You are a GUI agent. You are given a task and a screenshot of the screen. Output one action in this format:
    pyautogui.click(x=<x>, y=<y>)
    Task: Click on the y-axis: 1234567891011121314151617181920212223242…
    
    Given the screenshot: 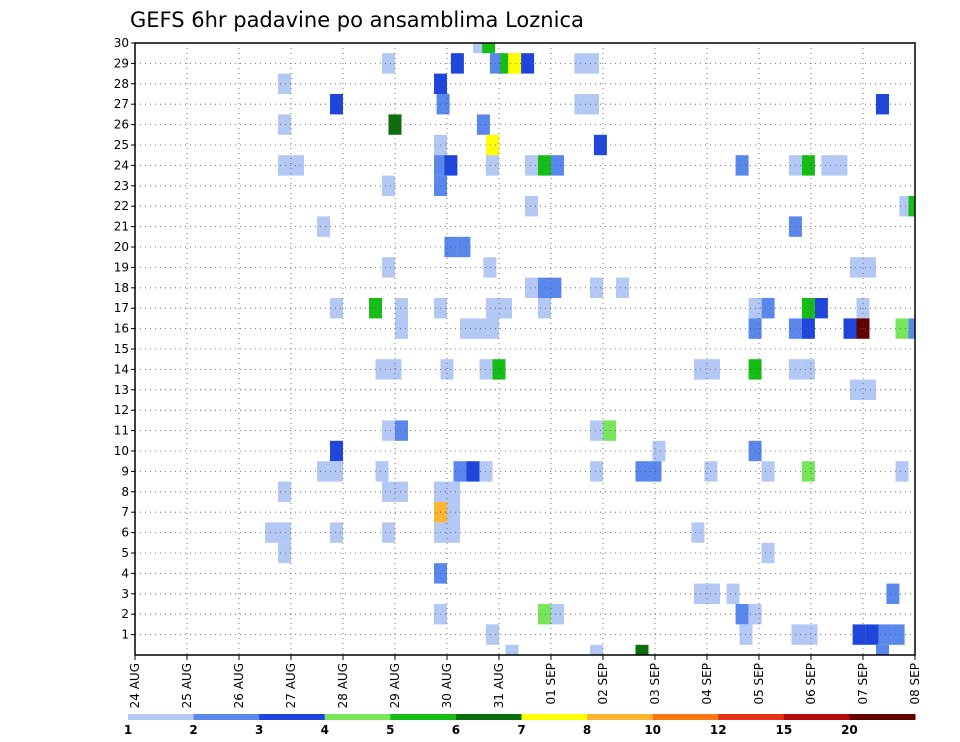 What is the action you would take?
    pyautogui.click(x=124, y=339)
    